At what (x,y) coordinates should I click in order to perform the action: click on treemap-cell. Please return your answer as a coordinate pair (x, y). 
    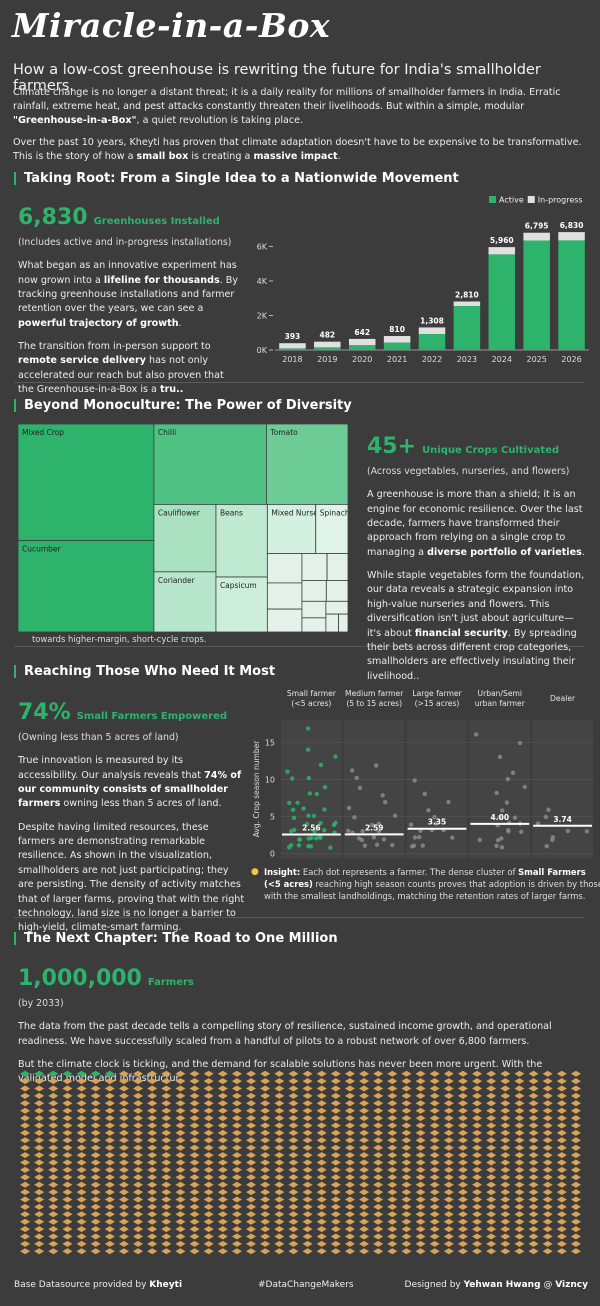
    Looking at the image, I should click on (337, 567).